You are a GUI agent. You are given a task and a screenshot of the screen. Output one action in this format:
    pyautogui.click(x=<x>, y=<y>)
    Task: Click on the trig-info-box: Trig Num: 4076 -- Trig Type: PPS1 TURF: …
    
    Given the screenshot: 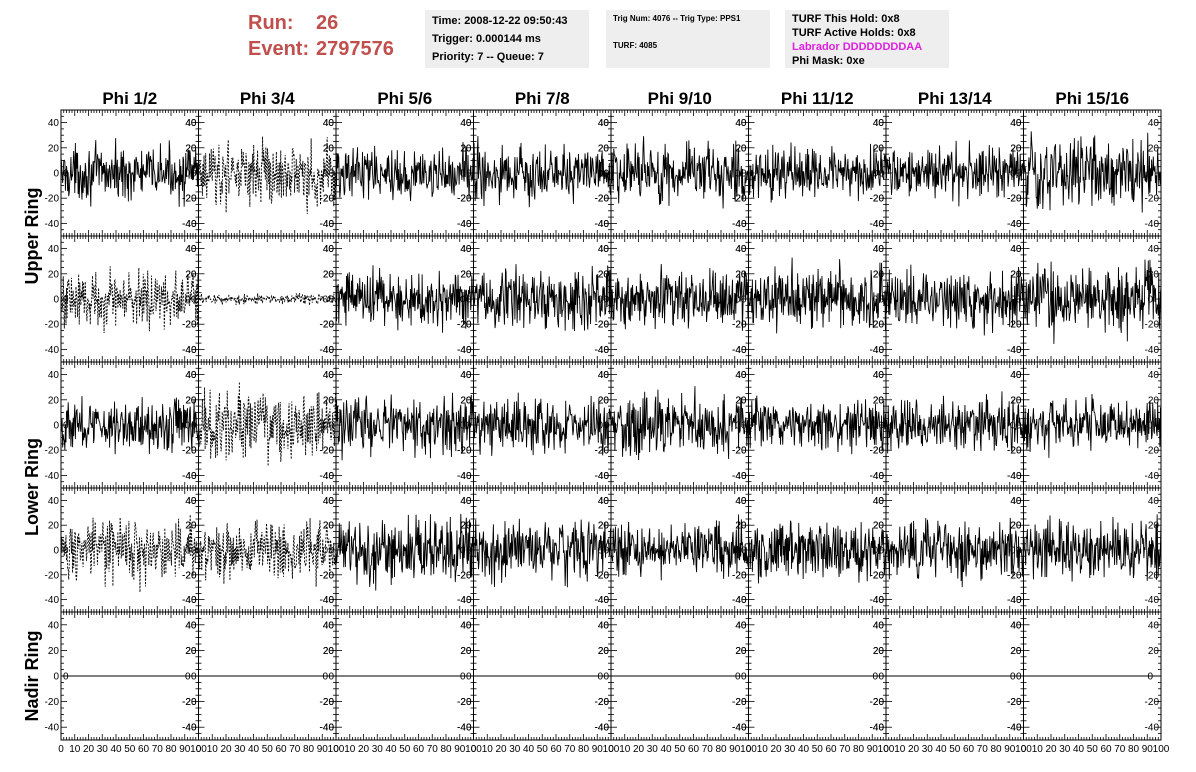 What is the action you would take?
    pyautogui.click(x=688, y=39)
    